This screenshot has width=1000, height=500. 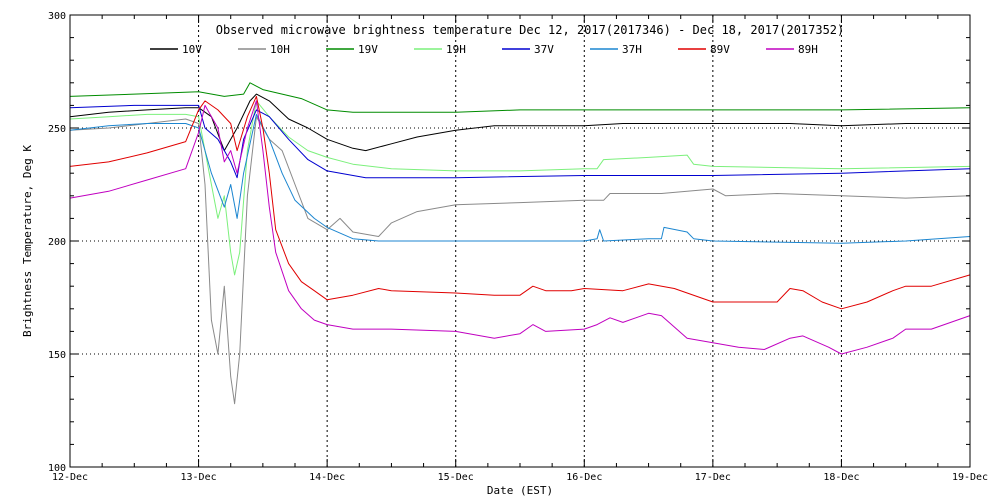 What do you see at coordinates (199, 477) in the screenshot?
I see `x-tick-label: 13-Dec` at bounding box center [199, 477].